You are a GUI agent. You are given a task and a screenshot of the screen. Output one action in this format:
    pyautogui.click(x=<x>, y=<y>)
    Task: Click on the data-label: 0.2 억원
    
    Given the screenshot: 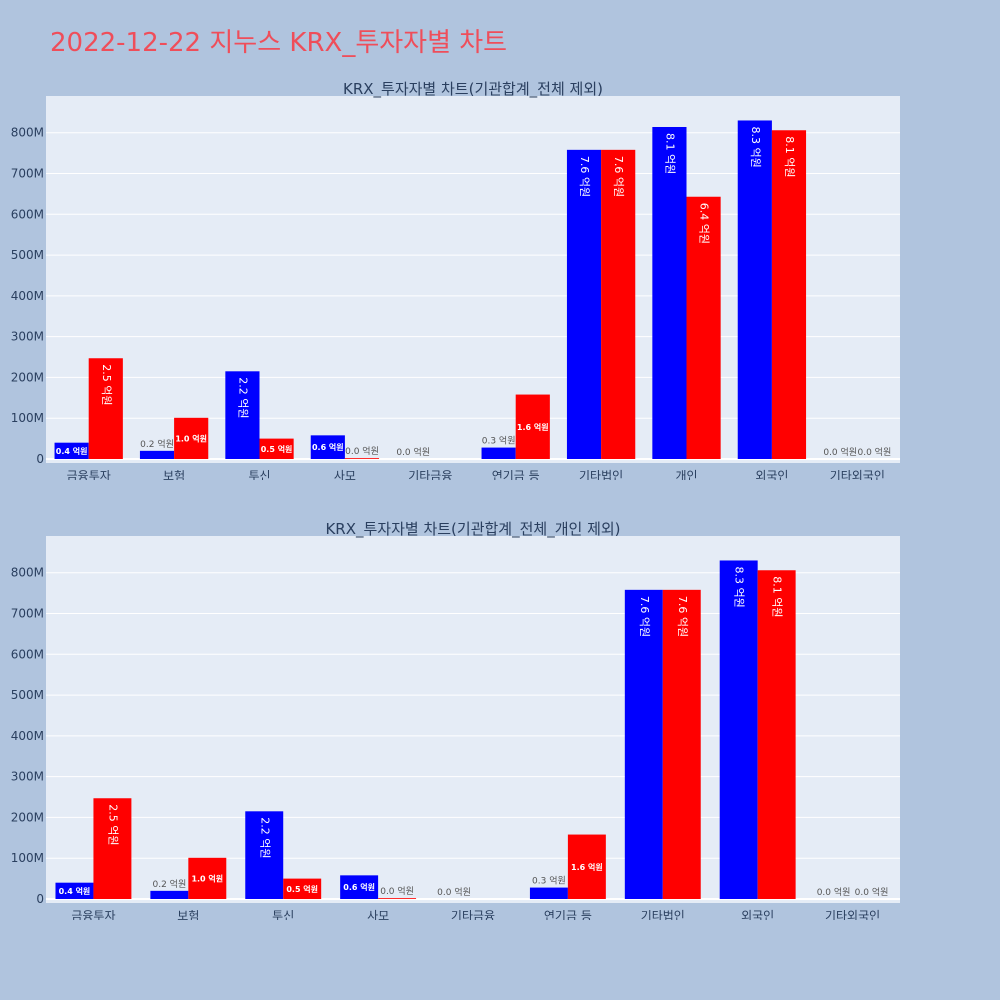 What is the action you would take?
    pyautogui.click(x=169, y=884)
    